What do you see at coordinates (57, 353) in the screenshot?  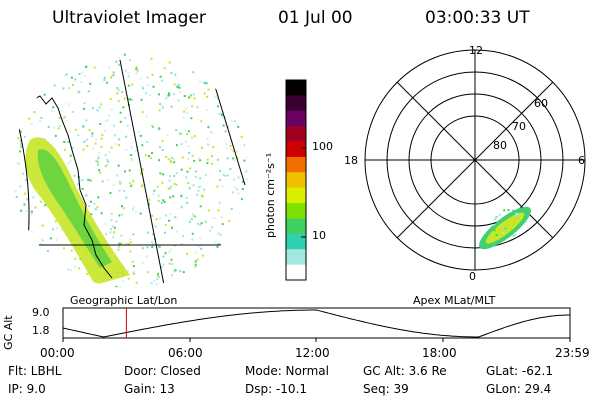 I see `altitude-xtick: 00:00` at bounding box center [57, 353].